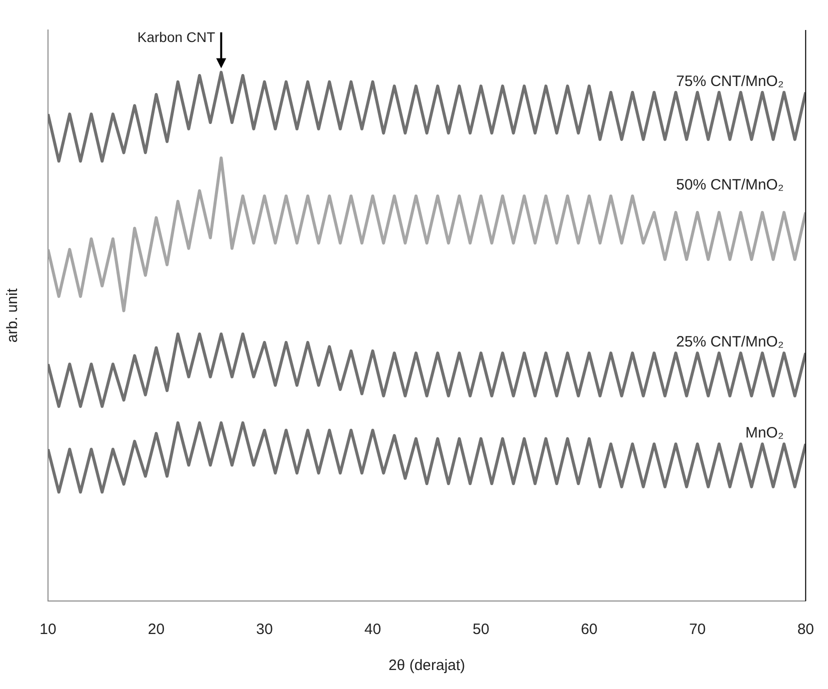  I want to click on x-tick-label: 30, so click(264, 629).